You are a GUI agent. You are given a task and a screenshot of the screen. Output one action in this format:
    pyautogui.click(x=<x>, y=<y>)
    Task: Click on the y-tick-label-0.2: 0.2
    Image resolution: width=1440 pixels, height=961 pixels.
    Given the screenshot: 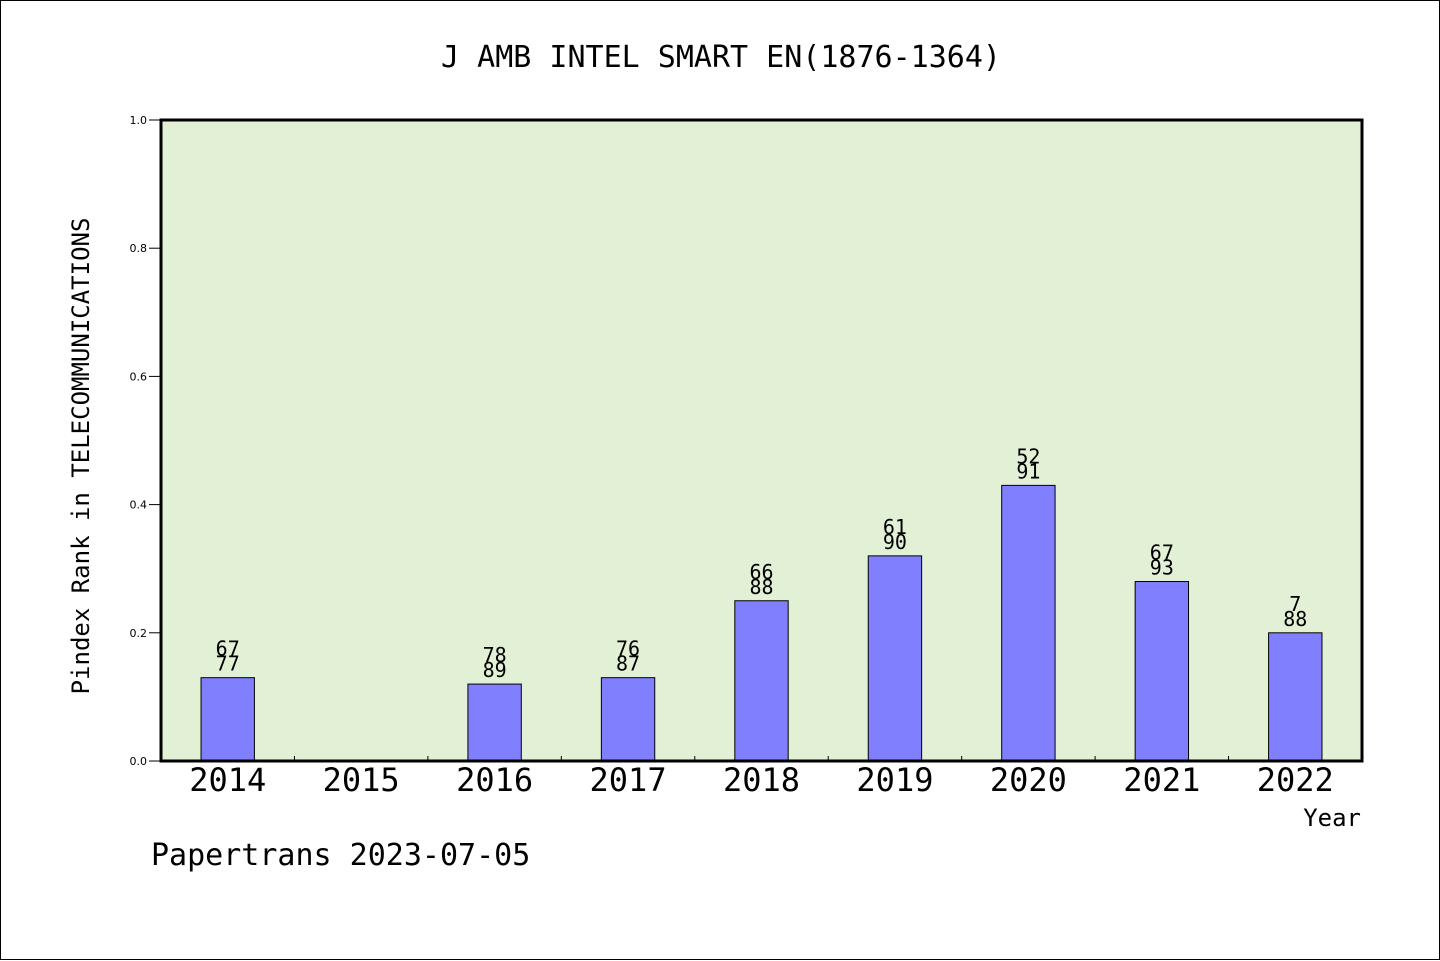 What is the action you would take?
    pyautogui.click(x=139, y=633)
    